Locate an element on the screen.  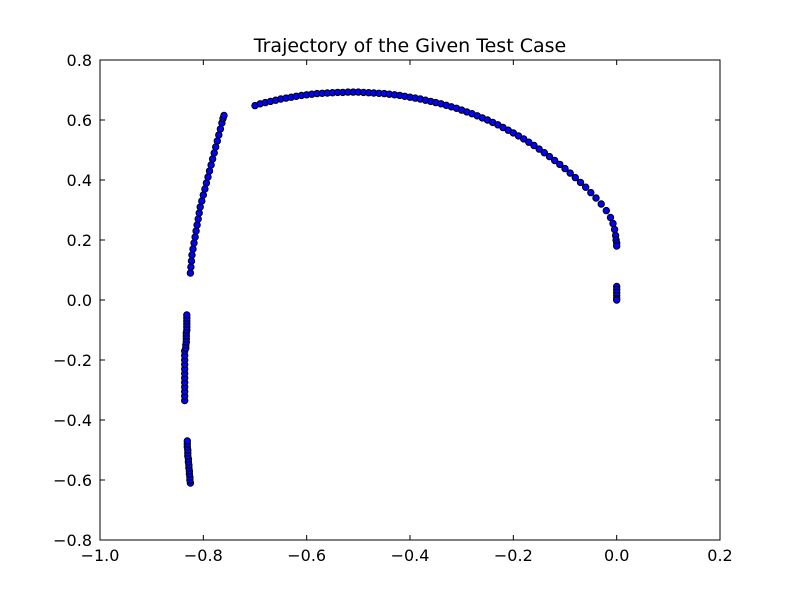
y-tick-label: 0.4 is located at coordinates (79, 180).